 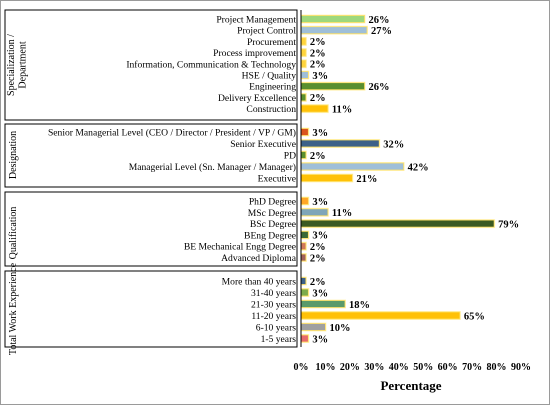 I want to click on group-title: Designation, so click(x=13, y=155).